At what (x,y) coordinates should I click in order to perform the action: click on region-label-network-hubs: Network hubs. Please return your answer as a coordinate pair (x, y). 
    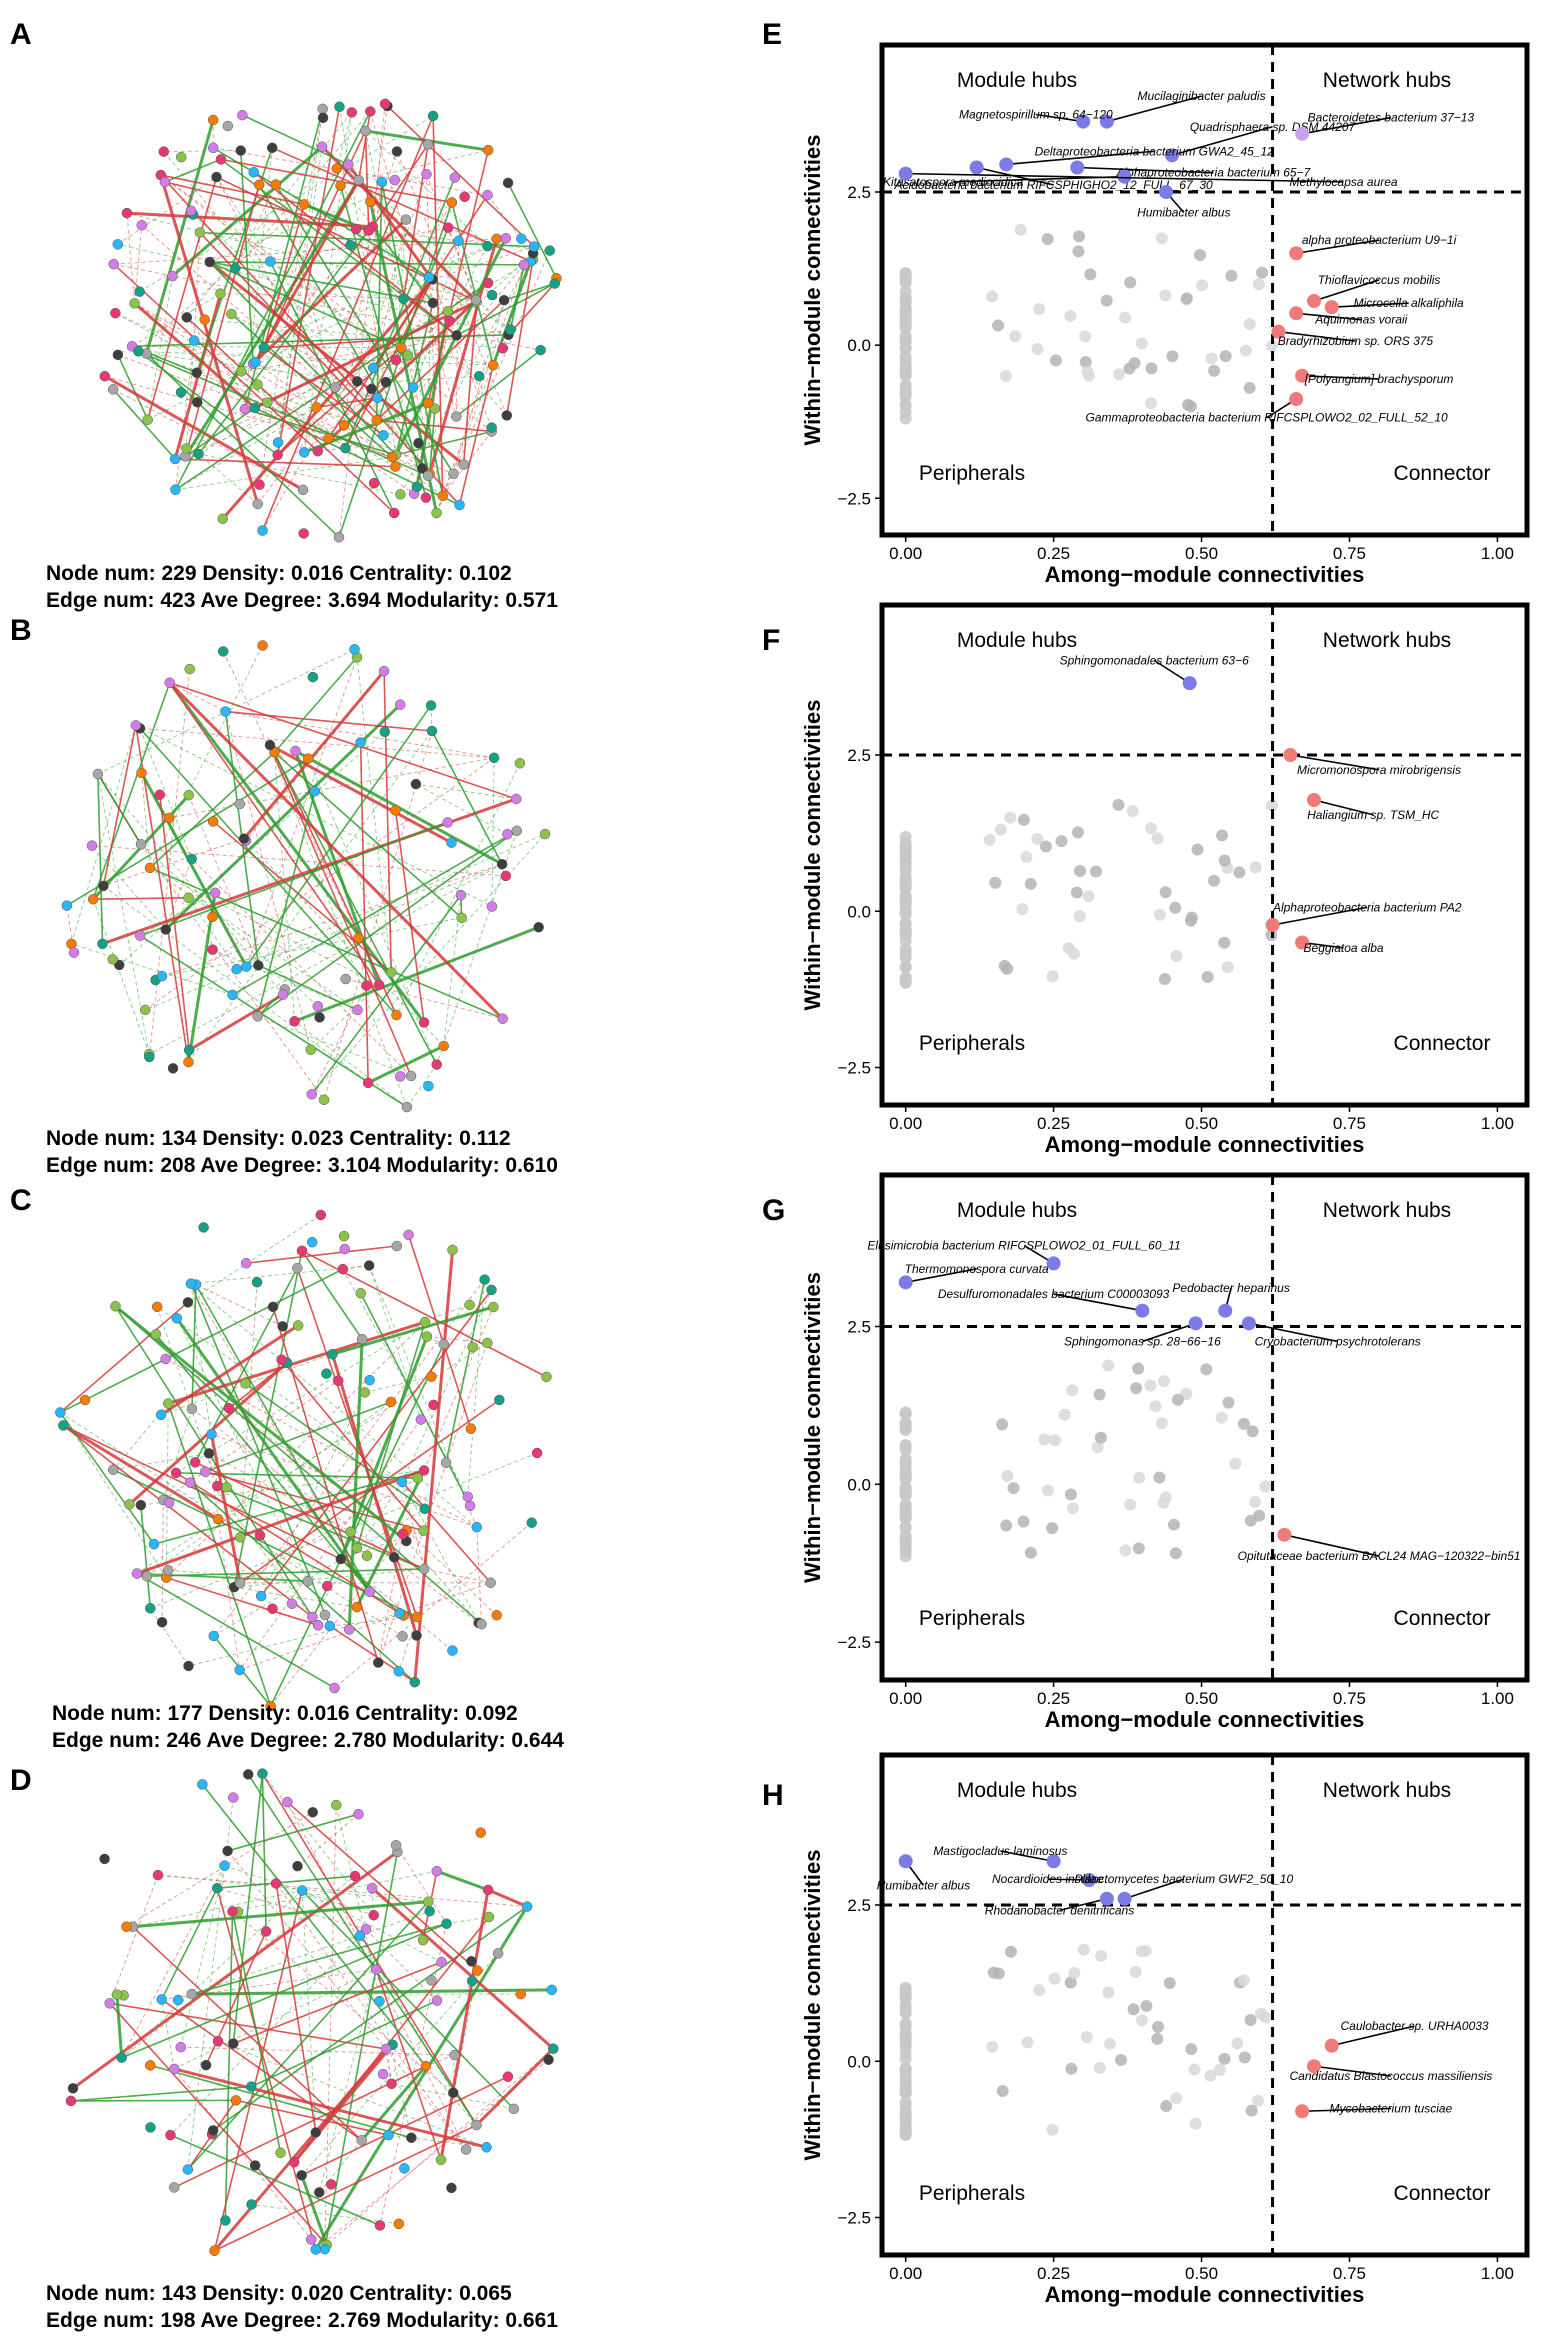
    Looking at the image, I should click on (1387, 1210).